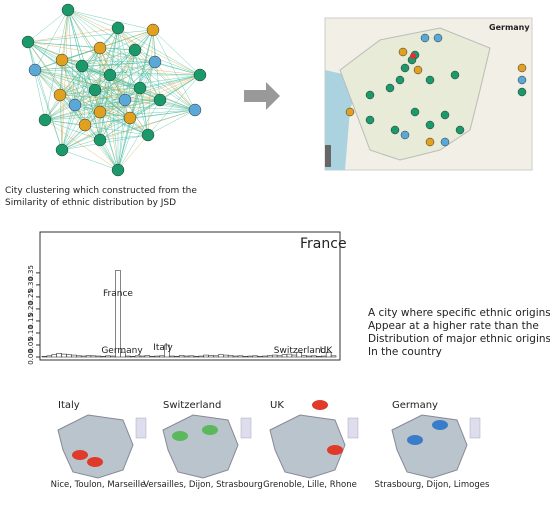 The width and height of the screenshot is (550, 526). Describe the element at coordinates (203, 485) in the screenshot. I see `panel-caption: Versailles, Dijon, Strasbourg` at that location.